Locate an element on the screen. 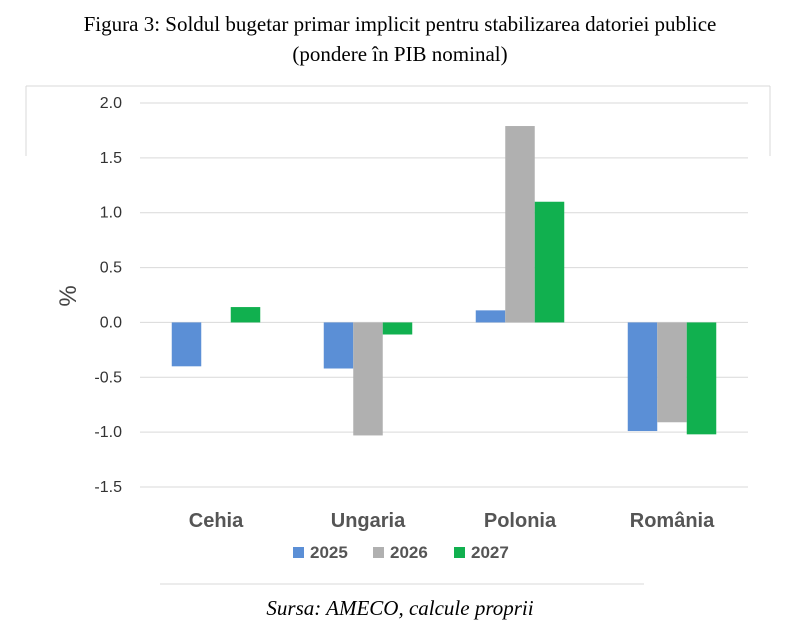  source-note: Sursa: AMECO, calcule proprii is located at coordinates (400, 608).